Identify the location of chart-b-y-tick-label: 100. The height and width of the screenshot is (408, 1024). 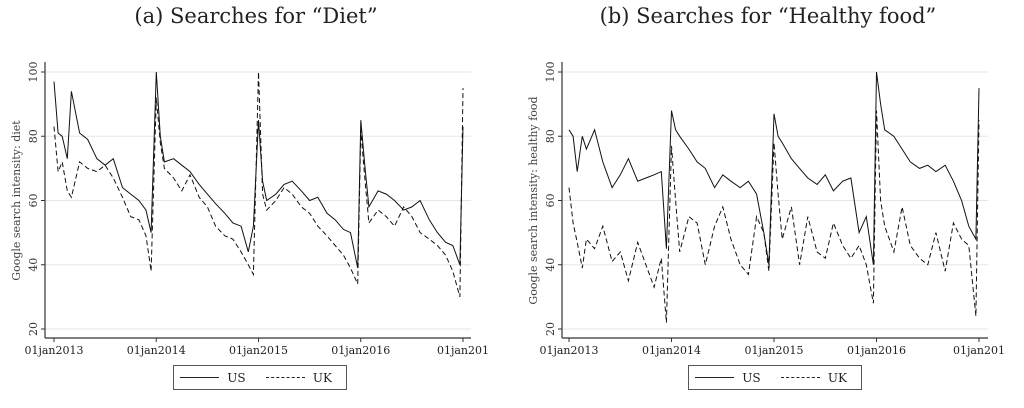
(550, 72).